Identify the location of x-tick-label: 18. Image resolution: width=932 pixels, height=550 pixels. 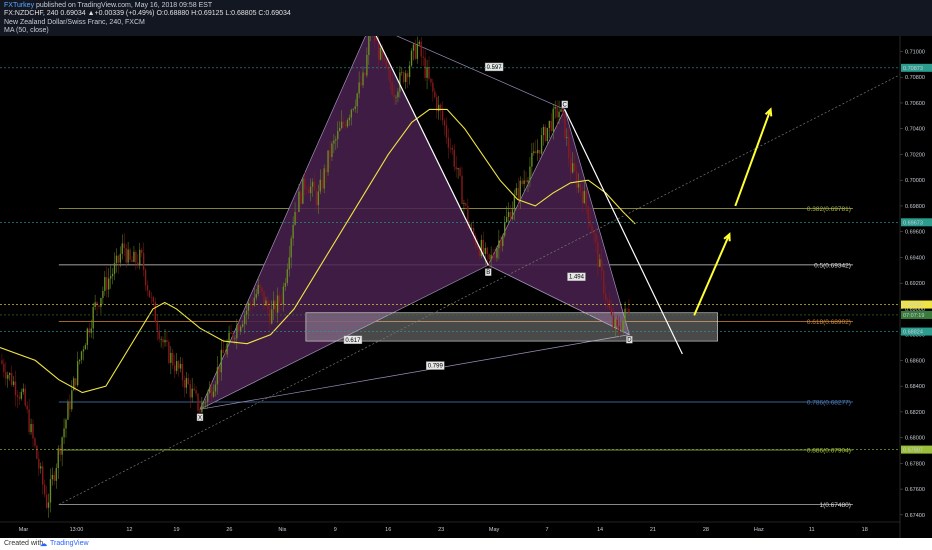
(865, 530).